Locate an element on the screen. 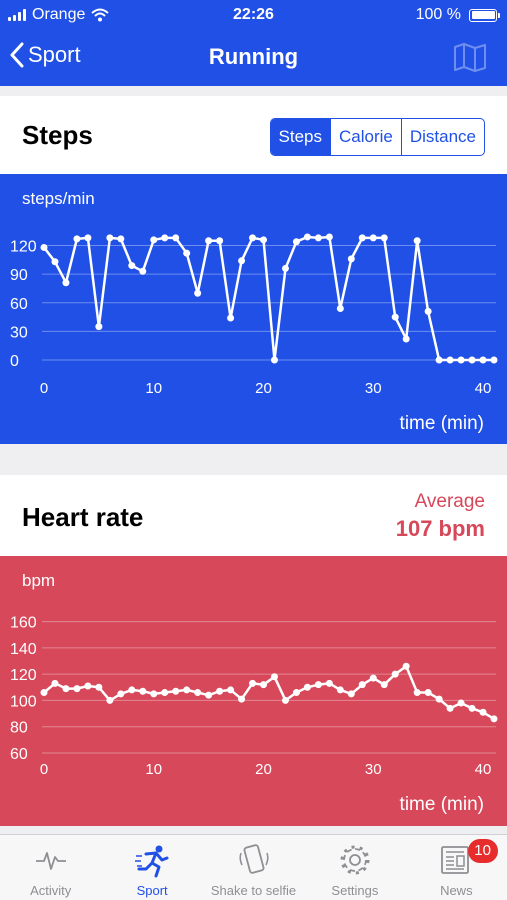 The image size is (507, 900). tab-shake-to-selfie: Shake to selfie is located at coordinates (253, 867).